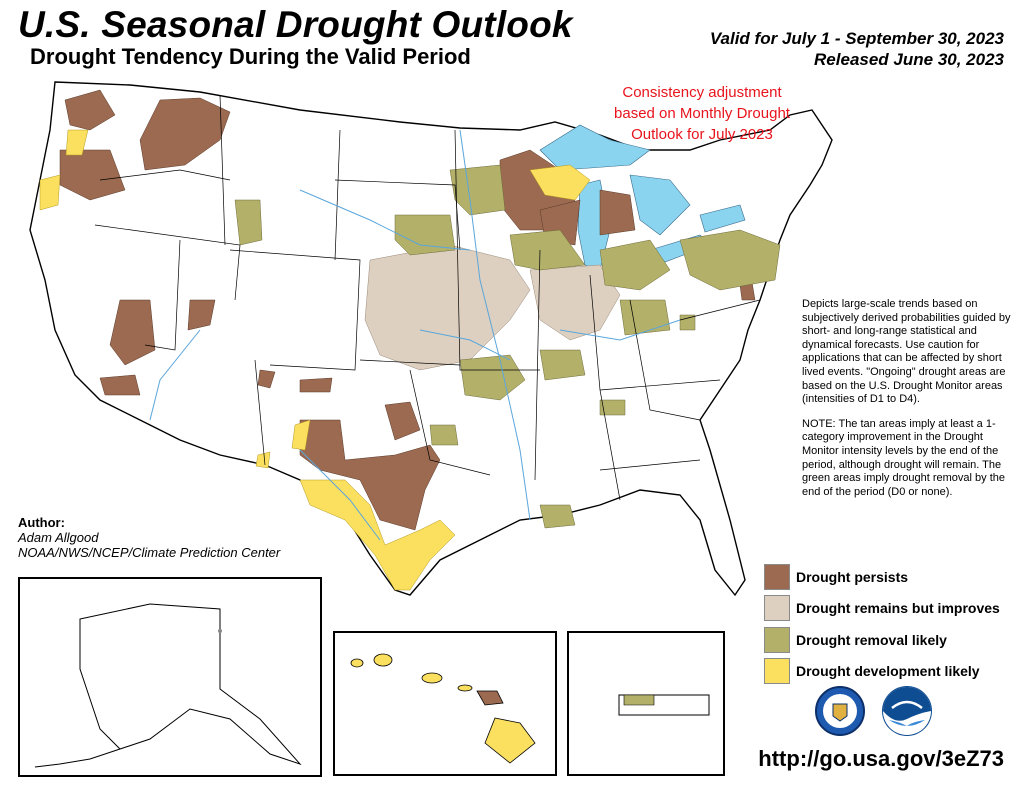 The image size is (1024, 790). What do you see at coordinates (492, 307) in the screenshot?
I see `drought-improves-areas` at bounding box center [492, 307].